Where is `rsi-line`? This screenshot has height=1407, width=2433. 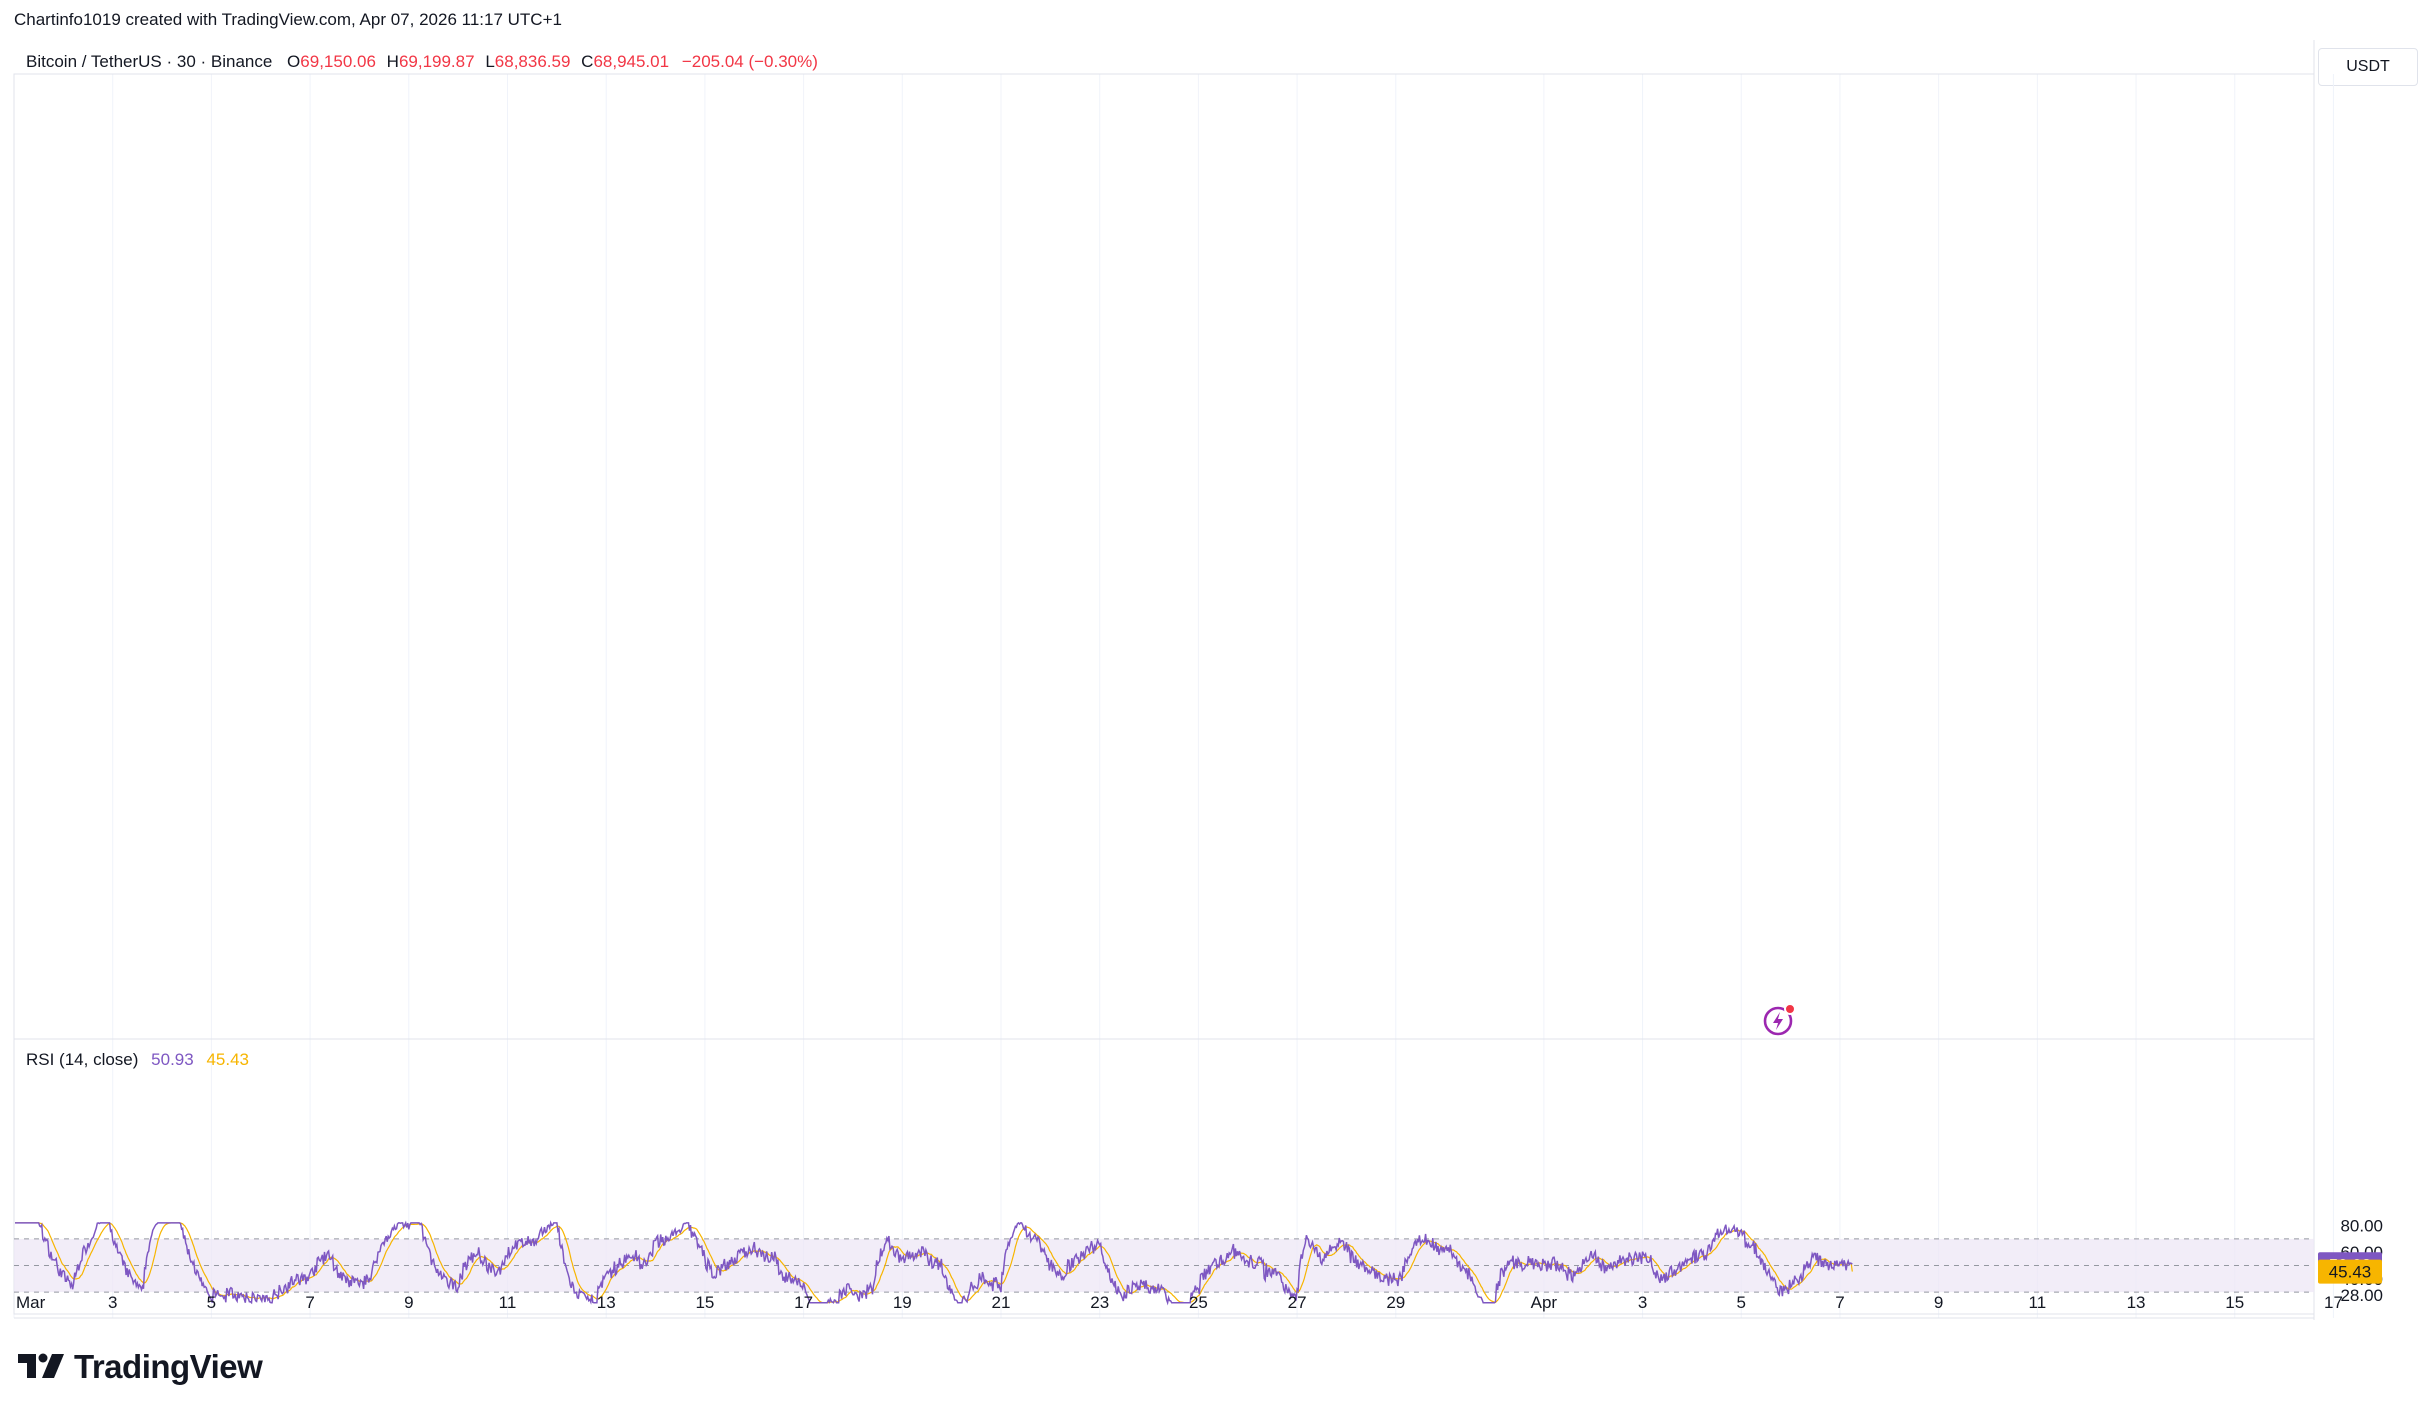 rsi-line is located at coordinates (934, 1263).